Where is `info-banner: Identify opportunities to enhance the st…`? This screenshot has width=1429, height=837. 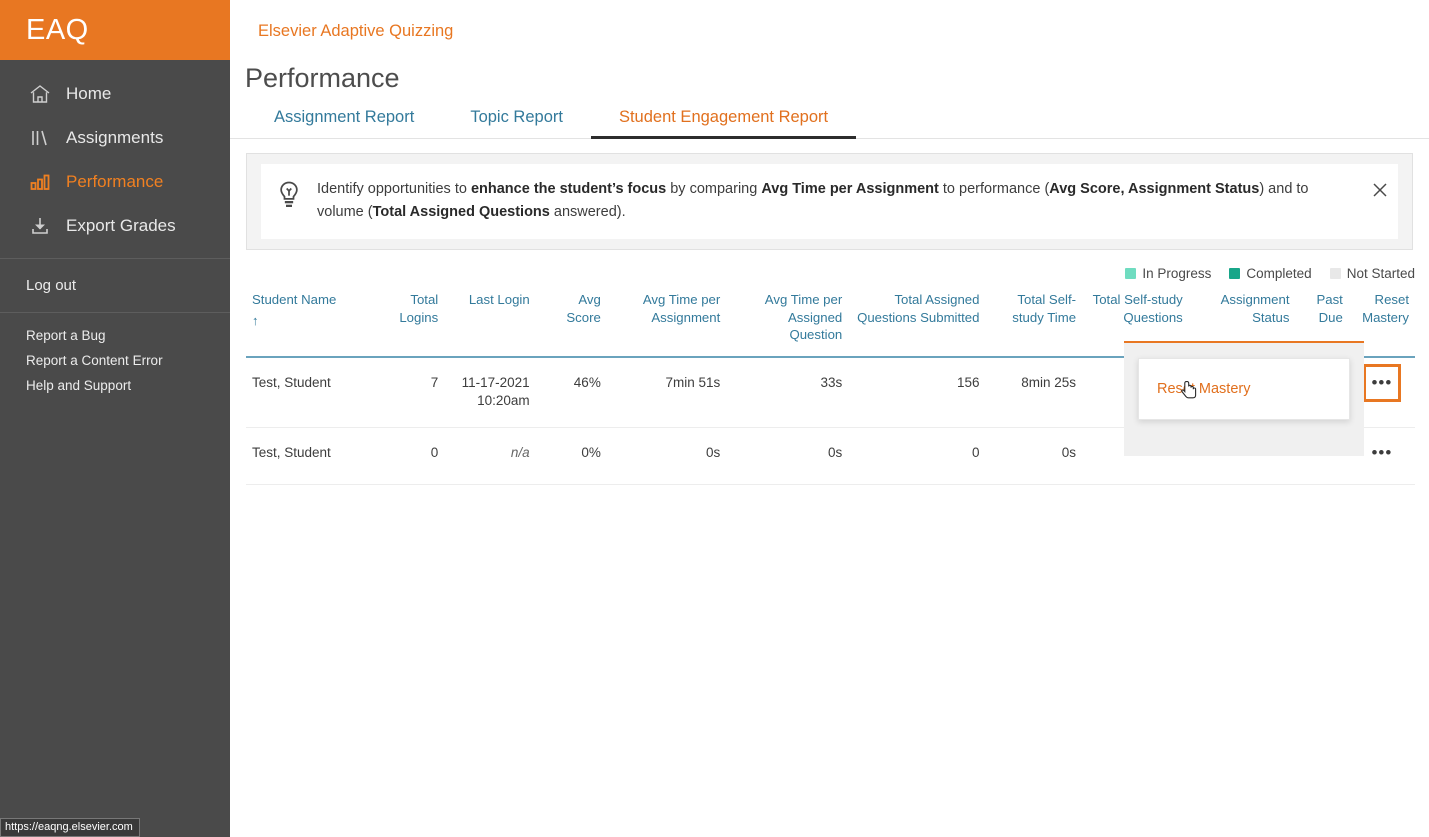
info-banner: Identify opportunities to enhance the st… is located at coordinates (829, 201).